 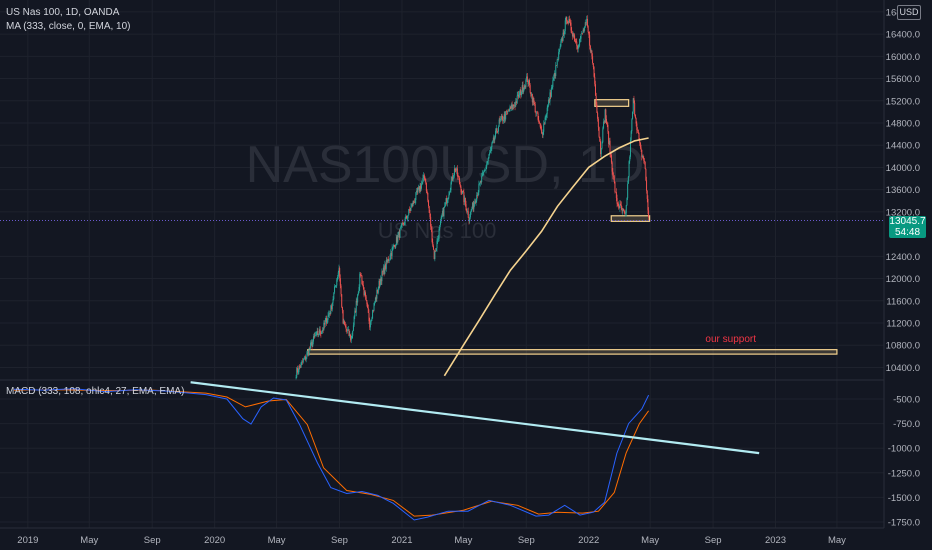 I want to click on price-tick-label: 12400.0, so click(x=903, y=257).